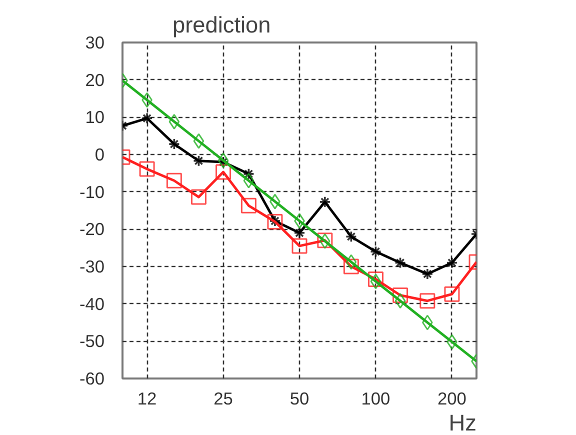 This screenshot has height=435, width=576. What do you see at coordinates (95, 42) in the screenshot?
I see `y-tick-label: 30` at bounding box center [95, 42].